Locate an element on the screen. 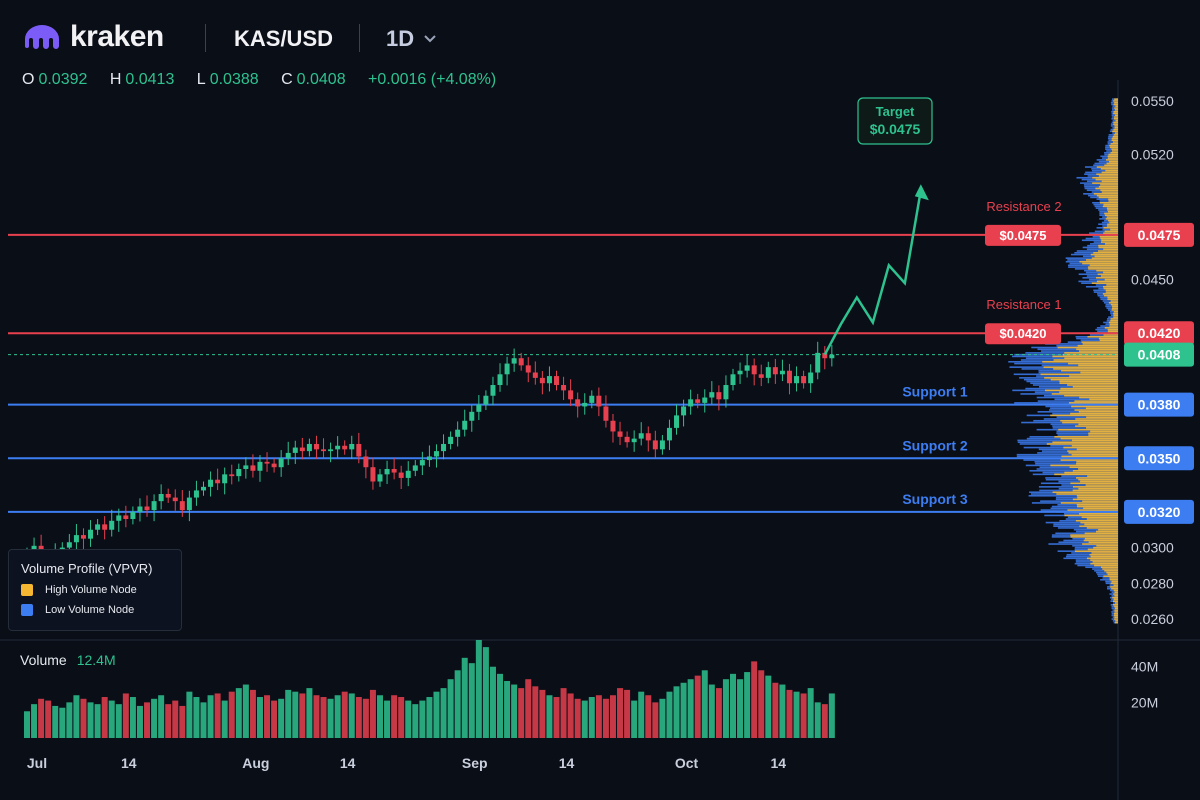 The image size is (1200, 800). timeframe-selector: 1D is located at coordinates (411, 39).